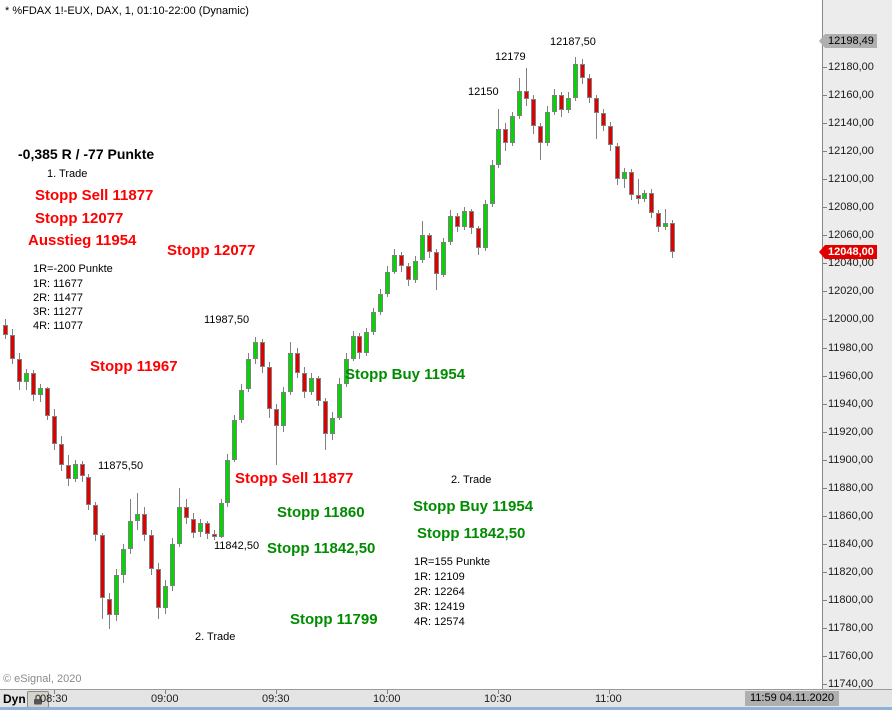 This screenshot has width=892, height=712. What do you see at coordinates (792, 698) in the screenshot?
I see `current-time-label: 11:59 04.11.2020` at bounding box center [792, 698].